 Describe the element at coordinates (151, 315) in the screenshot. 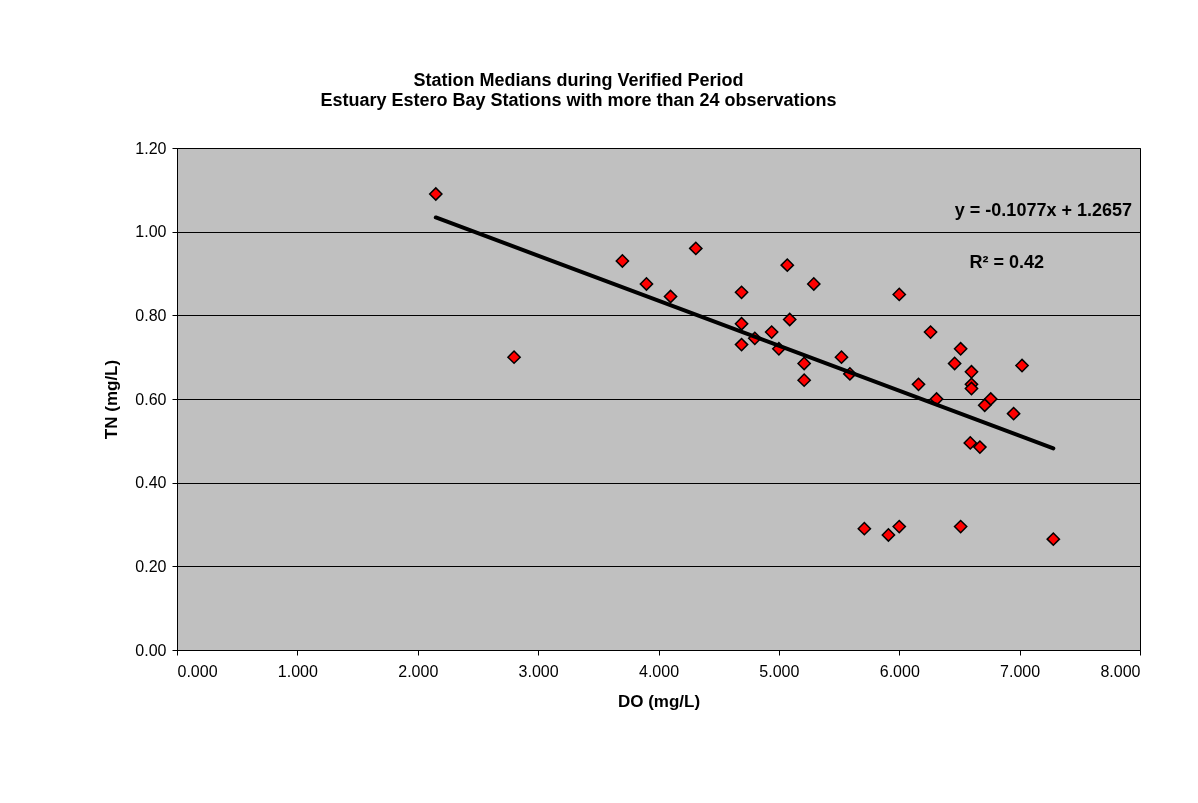

I see `y-tick-label: 0.80` at that location.